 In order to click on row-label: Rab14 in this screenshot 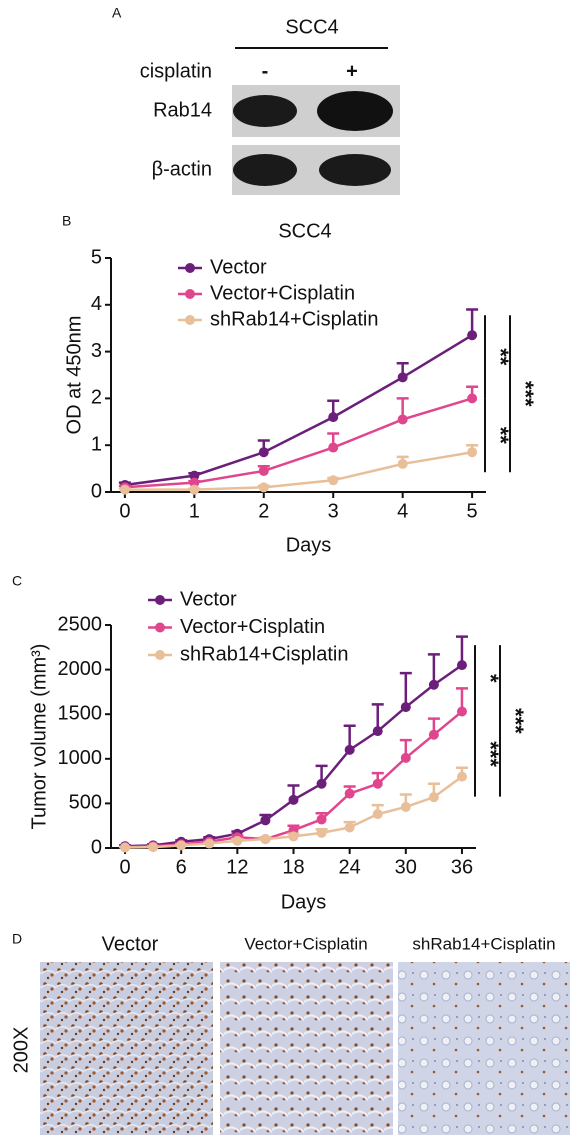, I will do `click(182, 110)`.